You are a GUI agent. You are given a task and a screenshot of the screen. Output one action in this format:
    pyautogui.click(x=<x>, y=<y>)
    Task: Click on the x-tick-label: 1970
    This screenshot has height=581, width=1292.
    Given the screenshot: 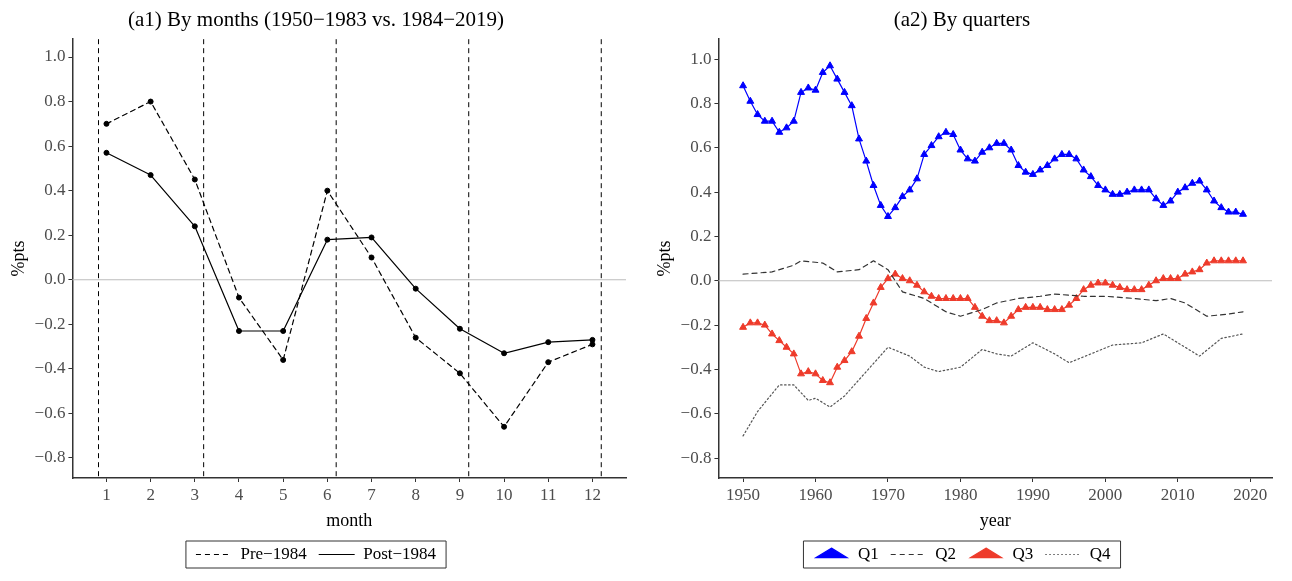 What is the action you would take?
    pyautogui.click(x=887, y=494)
    